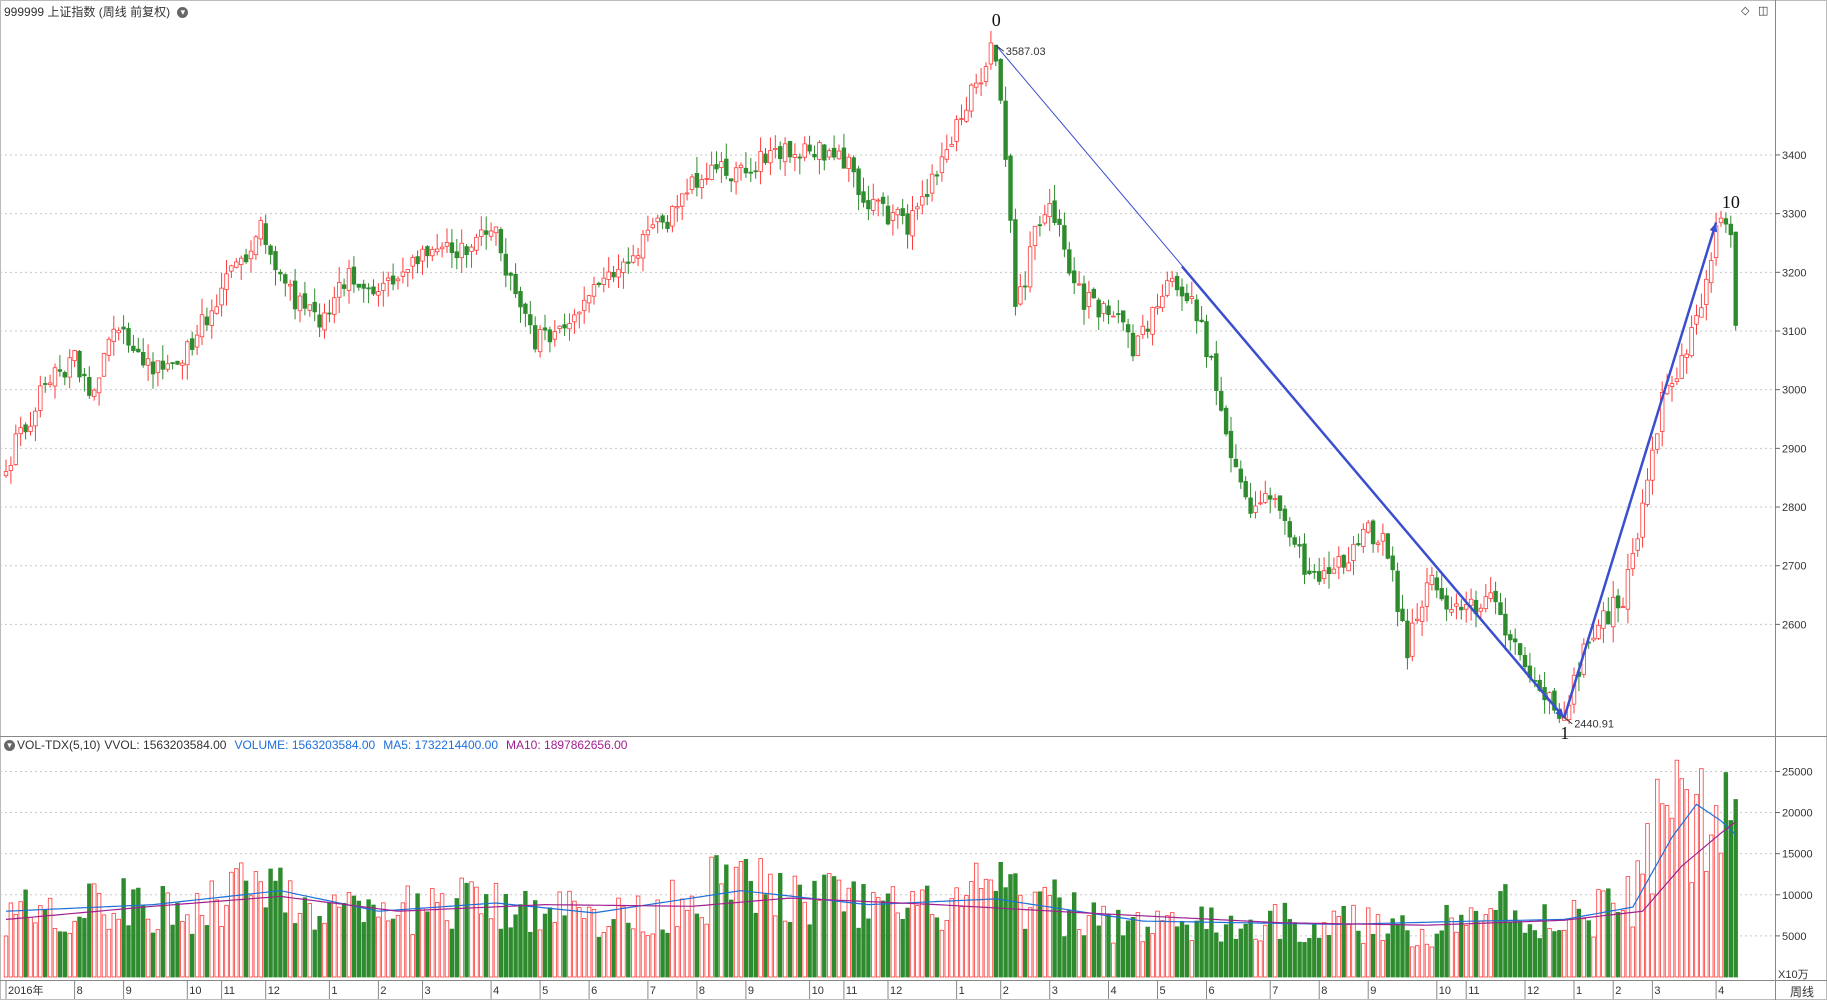 This screenshot has width=1827, height=1000. What do you see at coordinates (1794, 567) in the screenshot?
I see `price-tick-label: 2700` at bounding box center [1794, 567].